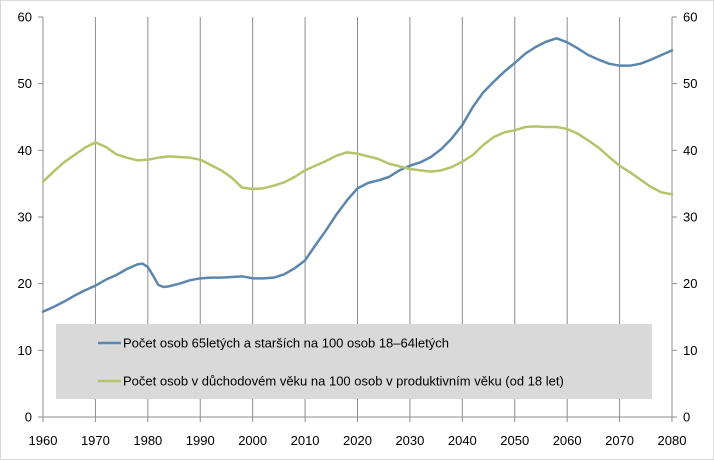 Image resolution: width=714 pixels, height=461 pixels. What do you see at coordinates (686, 417) in the screenshot?
I see `y-tick-right-label-0: 0` at bounding box center [686, 417].